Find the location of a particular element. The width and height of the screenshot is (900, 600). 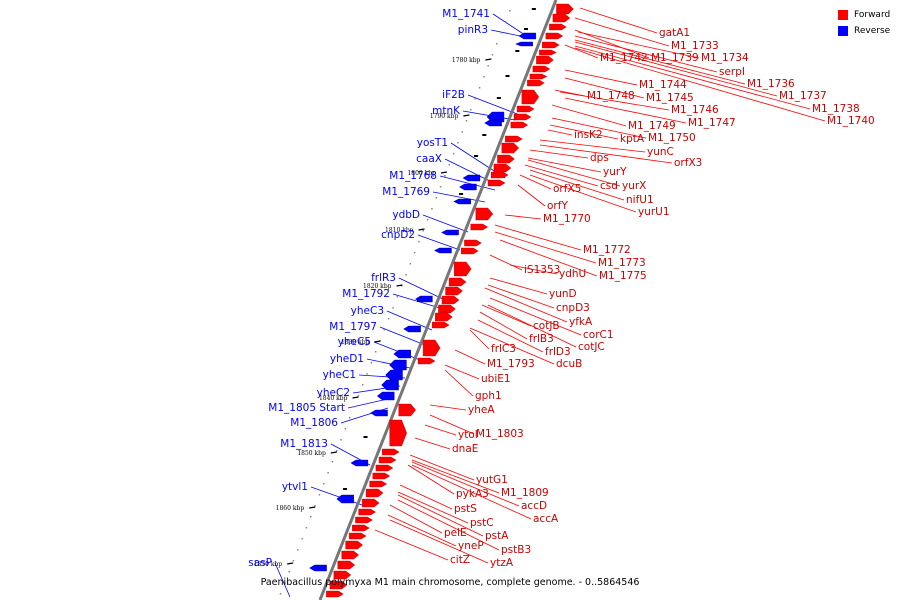

tick-label: 1820 kbp is located at coordinates (377, 286).